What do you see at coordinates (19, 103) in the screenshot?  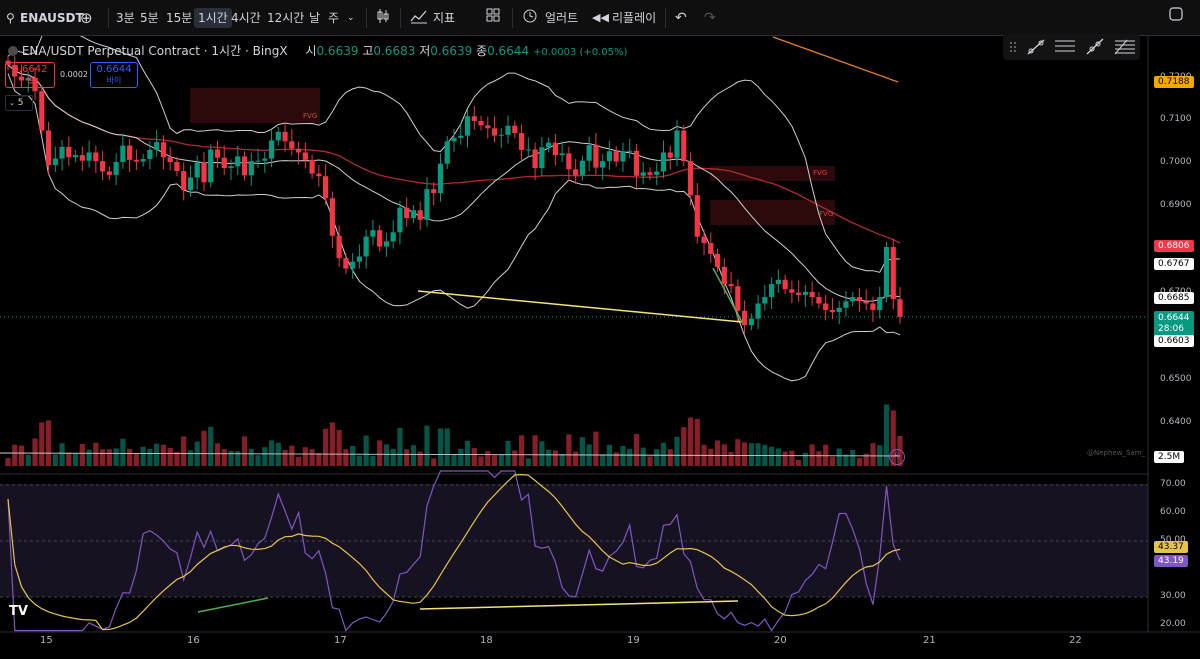 I see `quantity-field: ⌄ 5` at bounding box center [19, 103].